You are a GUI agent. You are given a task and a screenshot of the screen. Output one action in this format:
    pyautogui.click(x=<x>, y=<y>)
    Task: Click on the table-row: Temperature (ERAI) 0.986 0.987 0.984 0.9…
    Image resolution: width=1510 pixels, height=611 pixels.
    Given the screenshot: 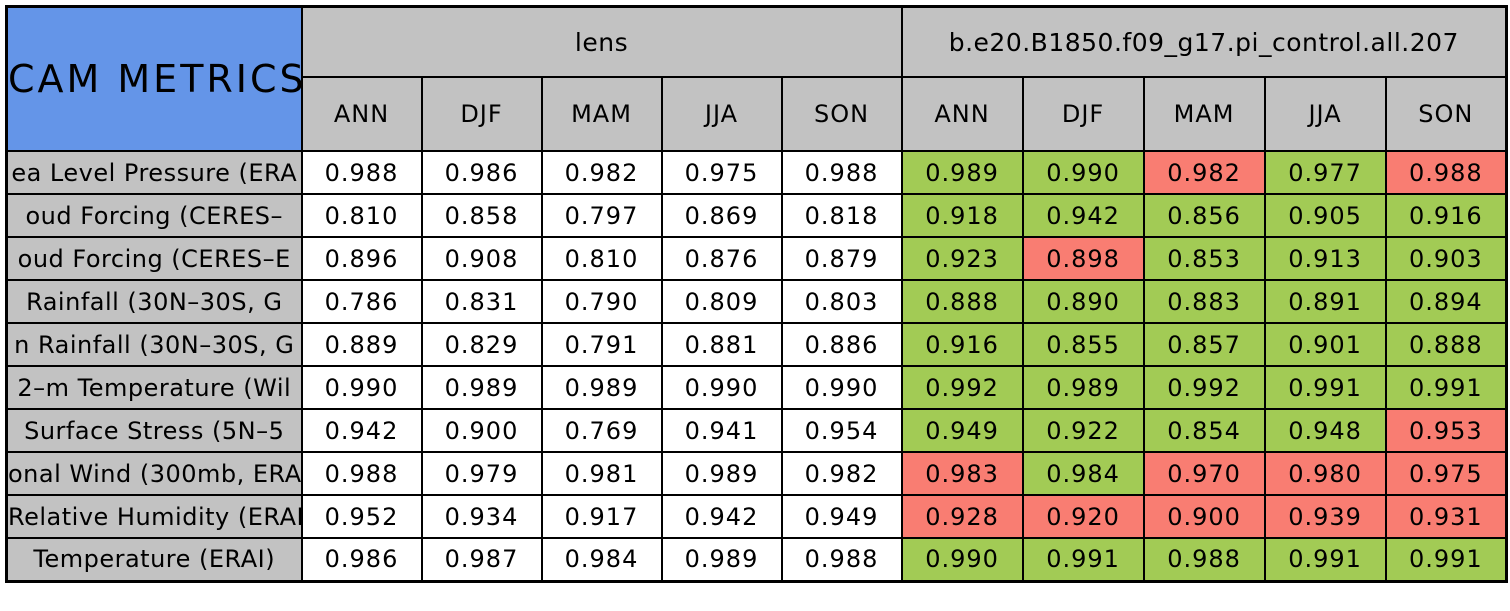 What is the action you would take?
    pyautogui.click(x=756, y=559)
    